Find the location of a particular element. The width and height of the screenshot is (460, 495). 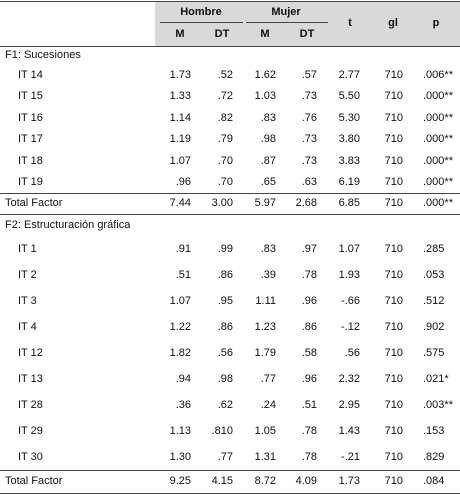

total-p: .084 is located at coordinates (434, 481).